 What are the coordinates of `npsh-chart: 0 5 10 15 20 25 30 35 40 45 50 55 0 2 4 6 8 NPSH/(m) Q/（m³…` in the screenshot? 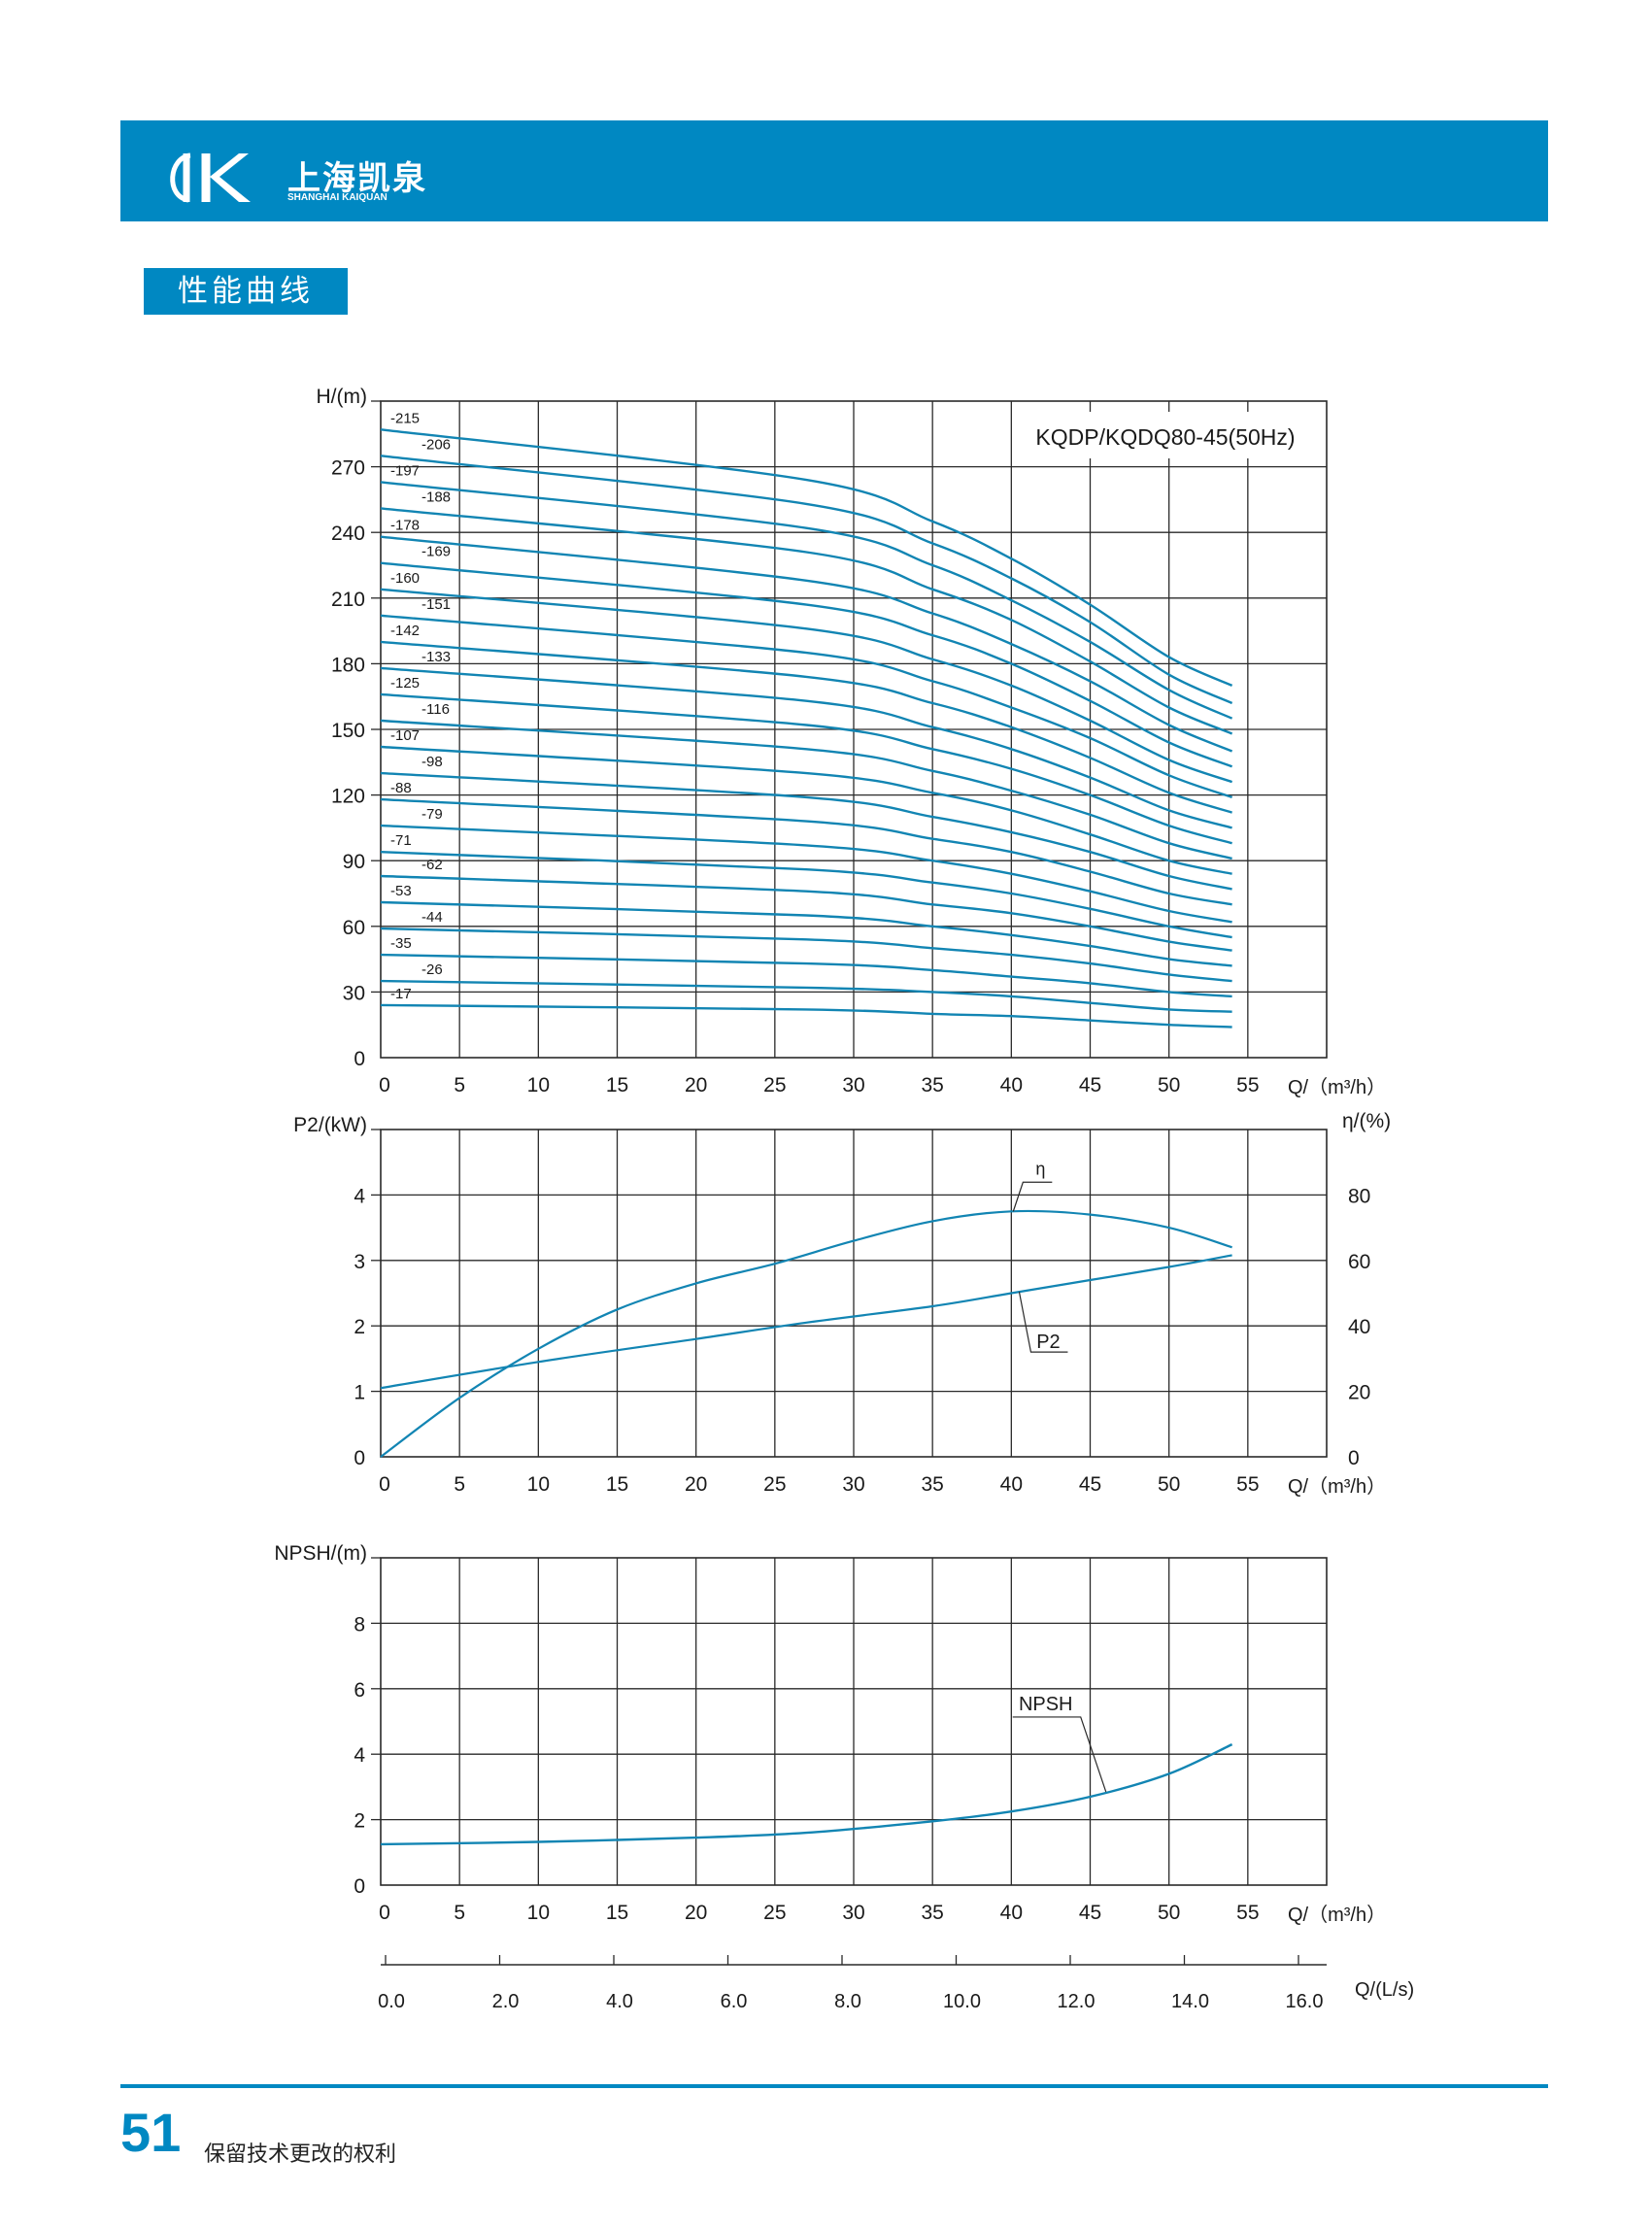 It's located at (844, 1777).